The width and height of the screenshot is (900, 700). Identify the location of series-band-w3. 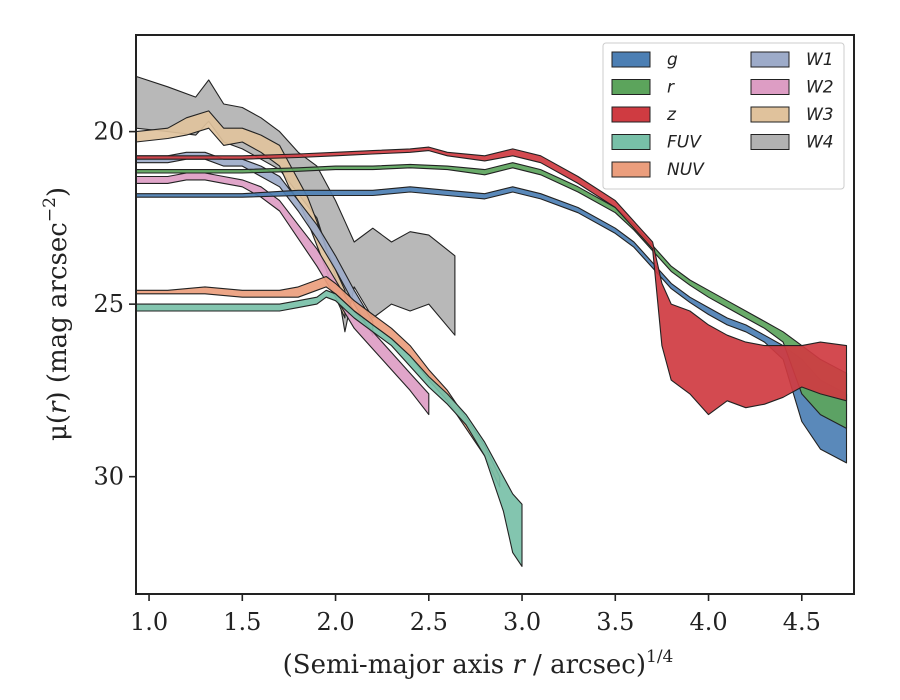
(240, 214).